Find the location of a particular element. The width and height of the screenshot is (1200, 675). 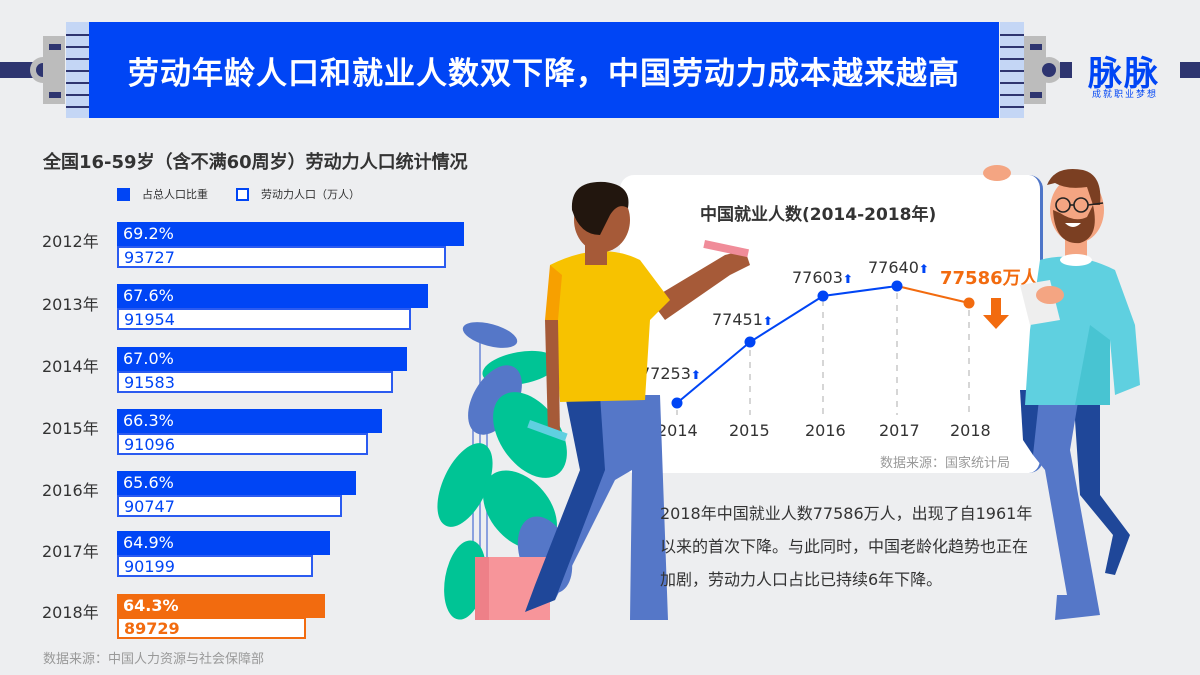

point-label-2017: 77640⬆ is located at coordinates (898, 267).